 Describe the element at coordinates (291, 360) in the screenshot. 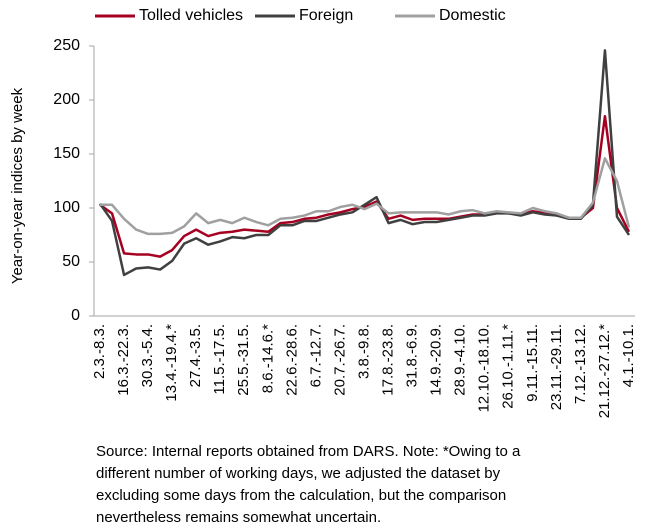

I see `x-tick-label: 22.6.-28.6.` at that location.